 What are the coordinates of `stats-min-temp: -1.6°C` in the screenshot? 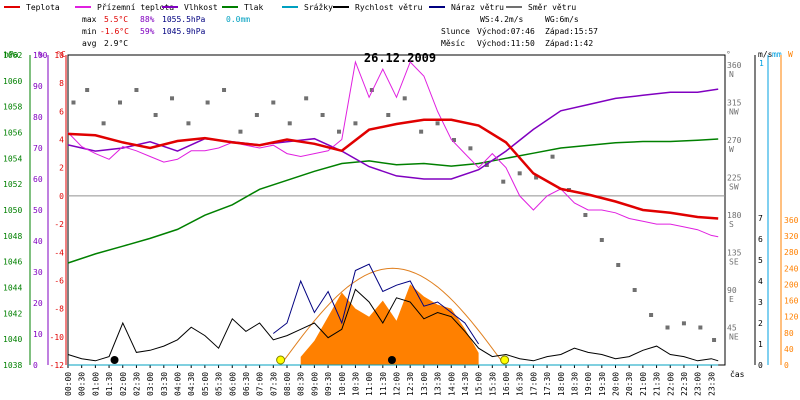 It's located at (114, 31).